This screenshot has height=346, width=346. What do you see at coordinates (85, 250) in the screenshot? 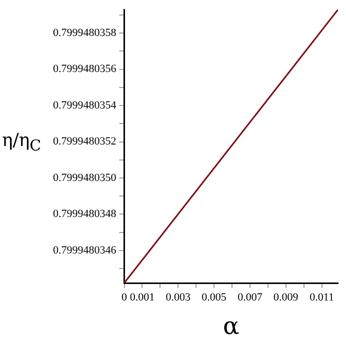
I see `y-tick-label: 0.7999480346` at bounding box center [85, 250].